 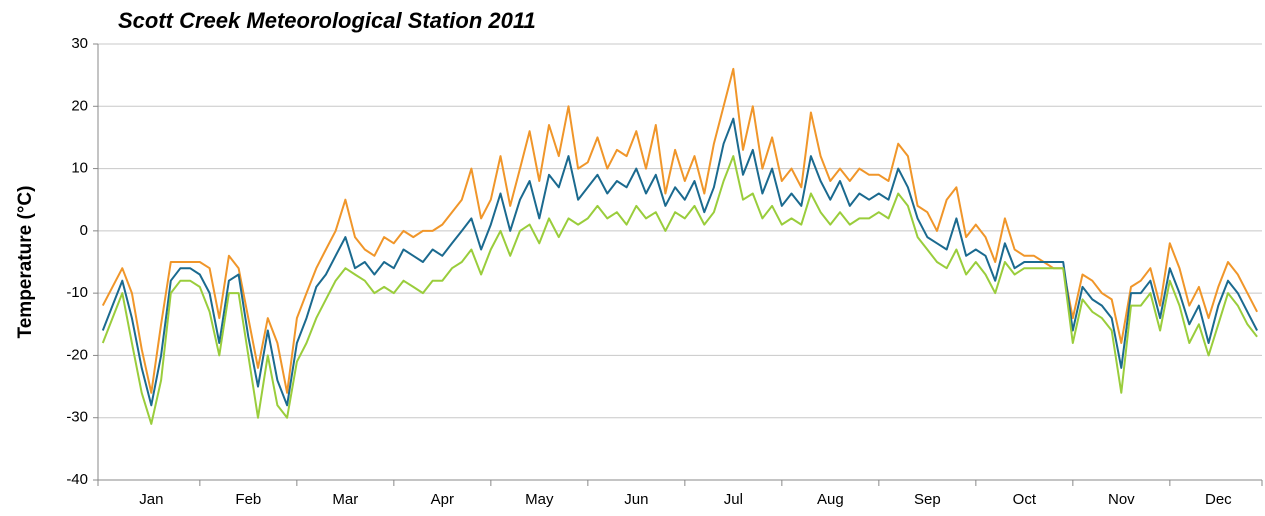 I want to click on x-tick-label: Jan, so click(x=151, y=499).